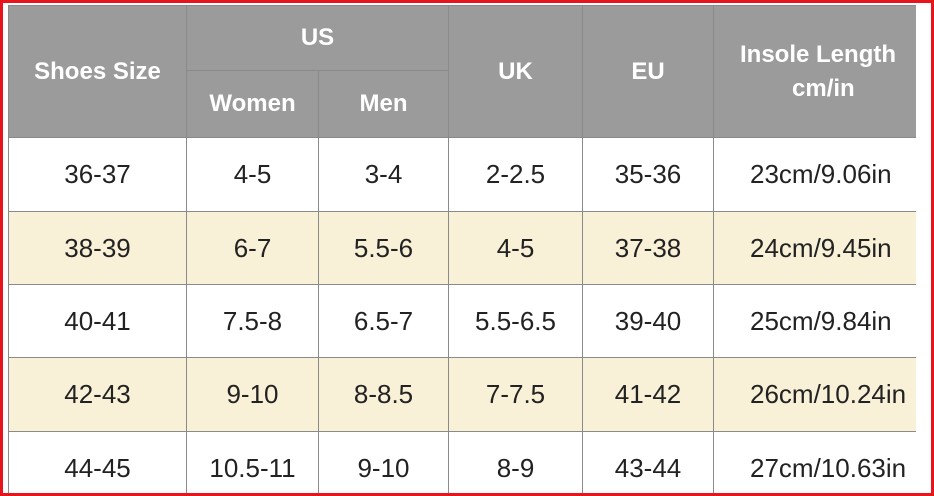 Image resolution: width=934 pixels, height=496 pixels. Describe the element at coordinates (814, 321) in the screenshot. I see `table-cell: 25cm/9.84in` at that location.